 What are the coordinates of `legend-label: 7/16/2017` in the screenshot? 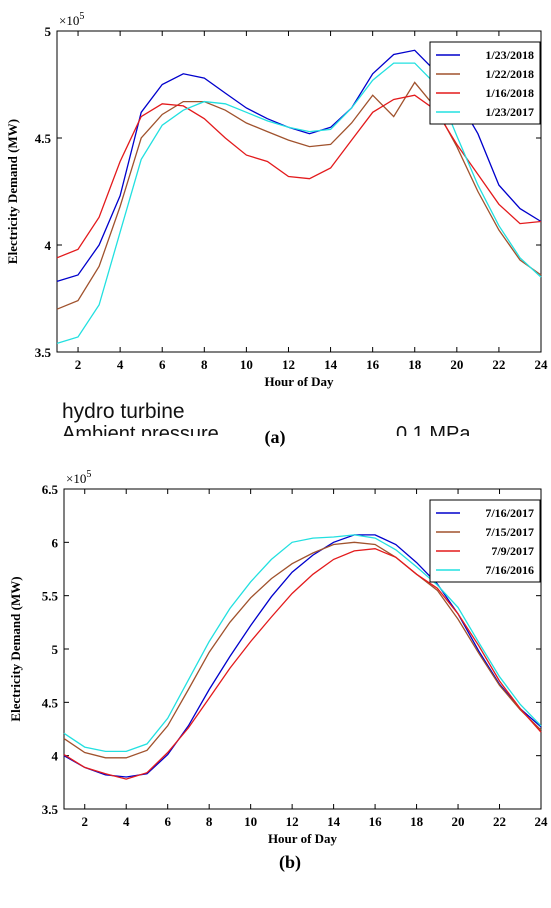 It's located at (509, 513).